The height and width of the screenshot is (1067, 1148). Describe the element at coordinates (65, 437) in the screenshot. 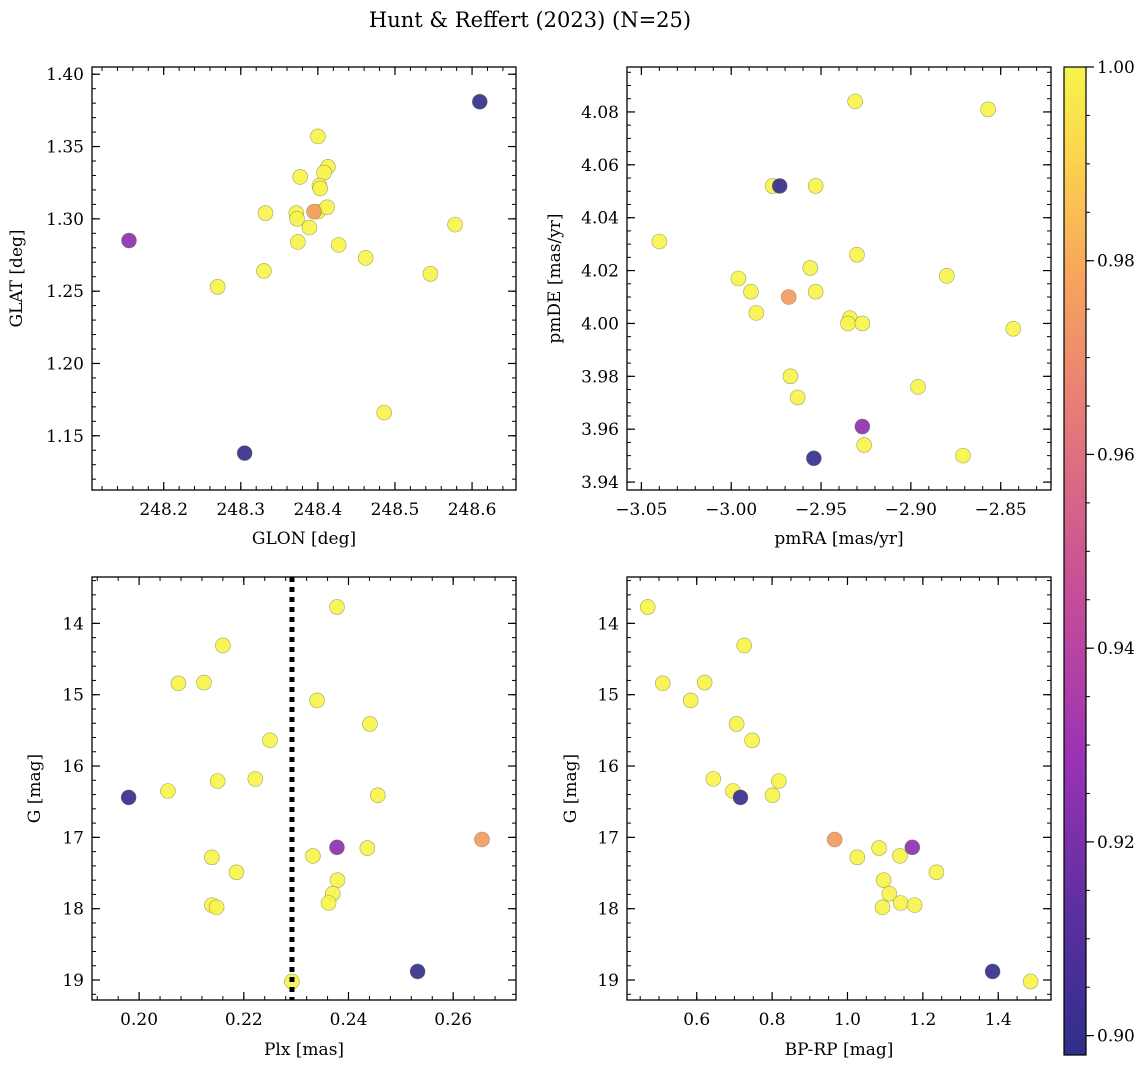

I see `y-tick-label: 1.15` at that location.